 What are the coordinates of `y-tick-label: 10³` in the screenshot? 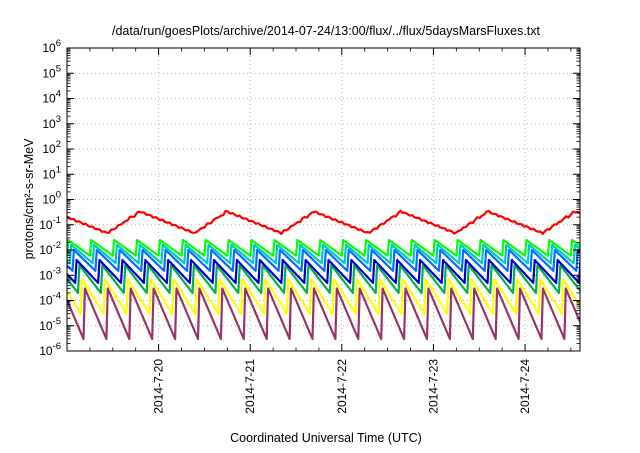 It's located at (51, 122).